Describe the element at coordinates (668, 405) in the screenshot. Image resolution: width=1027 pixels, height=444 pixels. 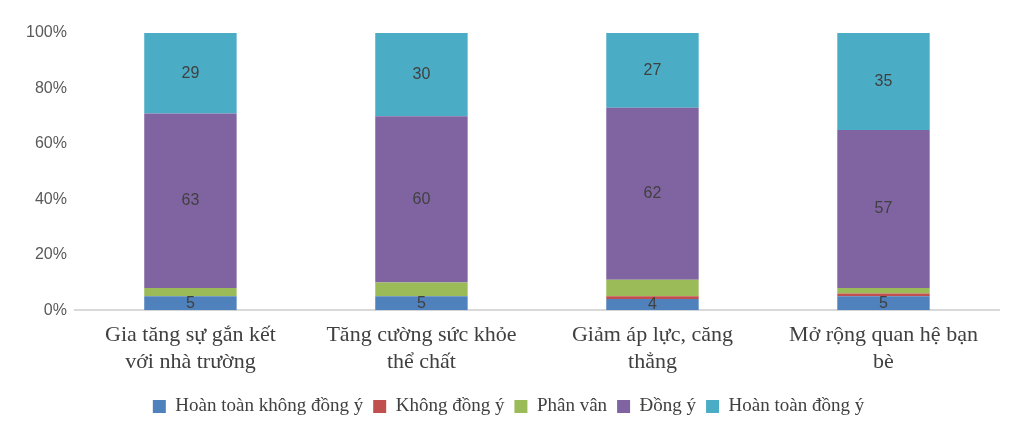
I see `legend-label: Đồng ý` at that location.